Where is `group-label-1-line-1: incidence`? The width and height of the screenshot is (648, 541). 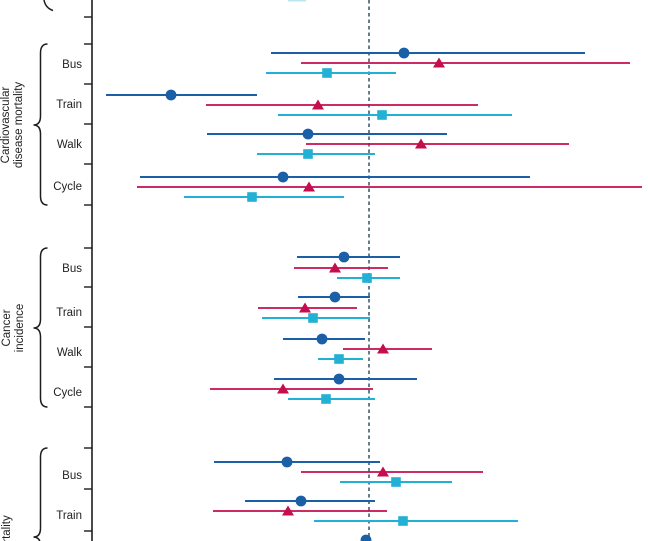
group-label-1-line-1: incidence is located at coordinates (20, 328).